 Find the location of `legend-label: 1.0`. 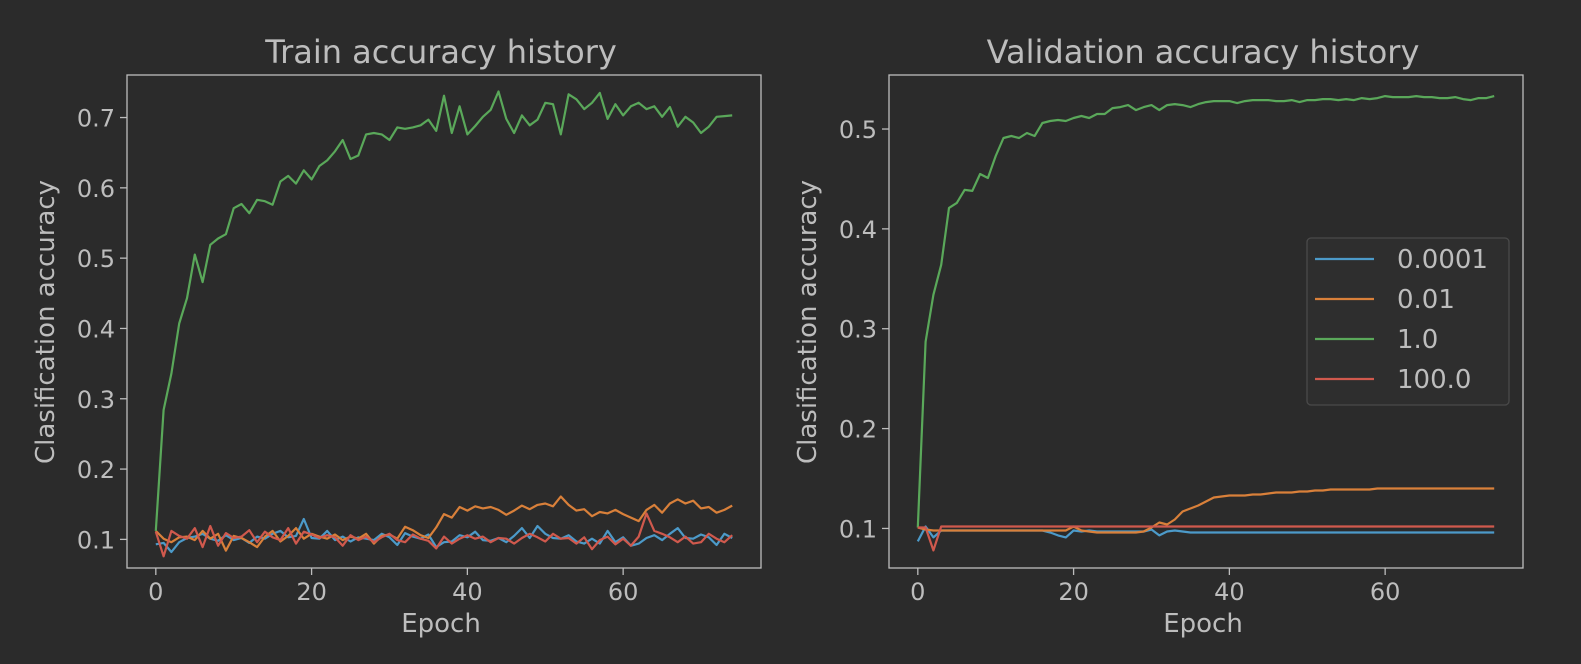

legend-label: 1.0 is located at coordinates (1417, 340).